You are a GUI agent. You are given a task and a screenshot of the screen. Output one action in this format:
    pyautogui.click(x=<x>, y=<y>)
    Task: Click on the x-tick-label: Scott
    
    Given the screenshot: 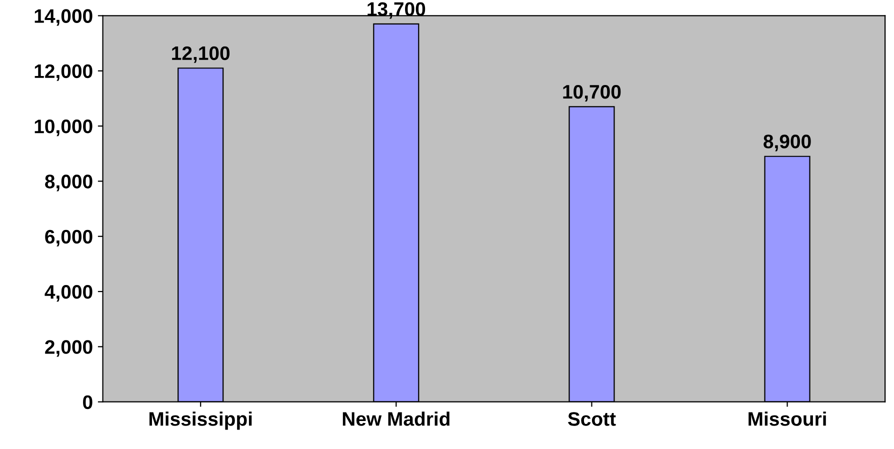 What is the action you would take?
    pyautogui.click(x=592, y=419)
    